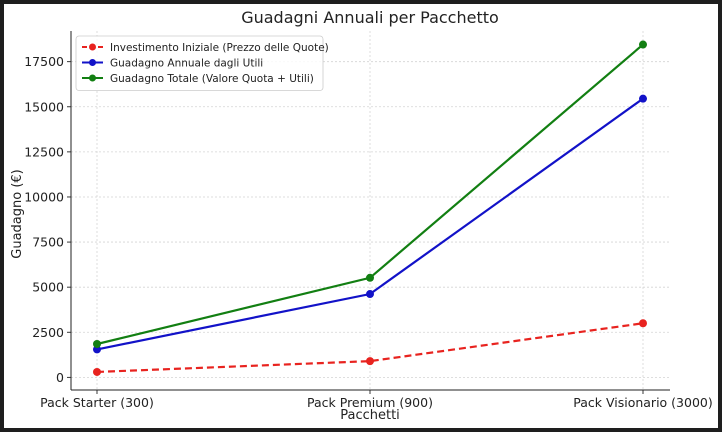 The width and height of the screenshot is (722, 432). What do you see at coordinates (17, 214) in the screenshot?
I see `y-axis-label: Guadagno (€)` at bounding box center [17, 214].